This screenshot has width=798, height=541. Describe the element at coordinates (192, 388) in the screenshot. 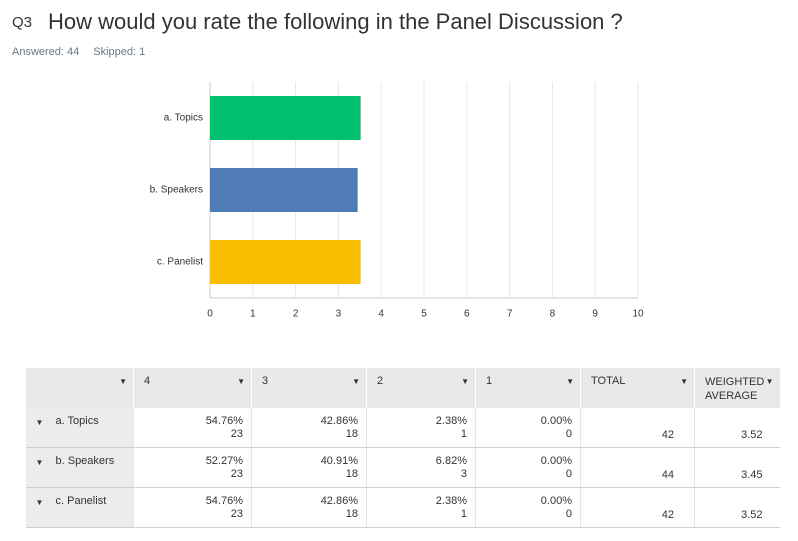

I see `column-header: 4 ▼` at that location.